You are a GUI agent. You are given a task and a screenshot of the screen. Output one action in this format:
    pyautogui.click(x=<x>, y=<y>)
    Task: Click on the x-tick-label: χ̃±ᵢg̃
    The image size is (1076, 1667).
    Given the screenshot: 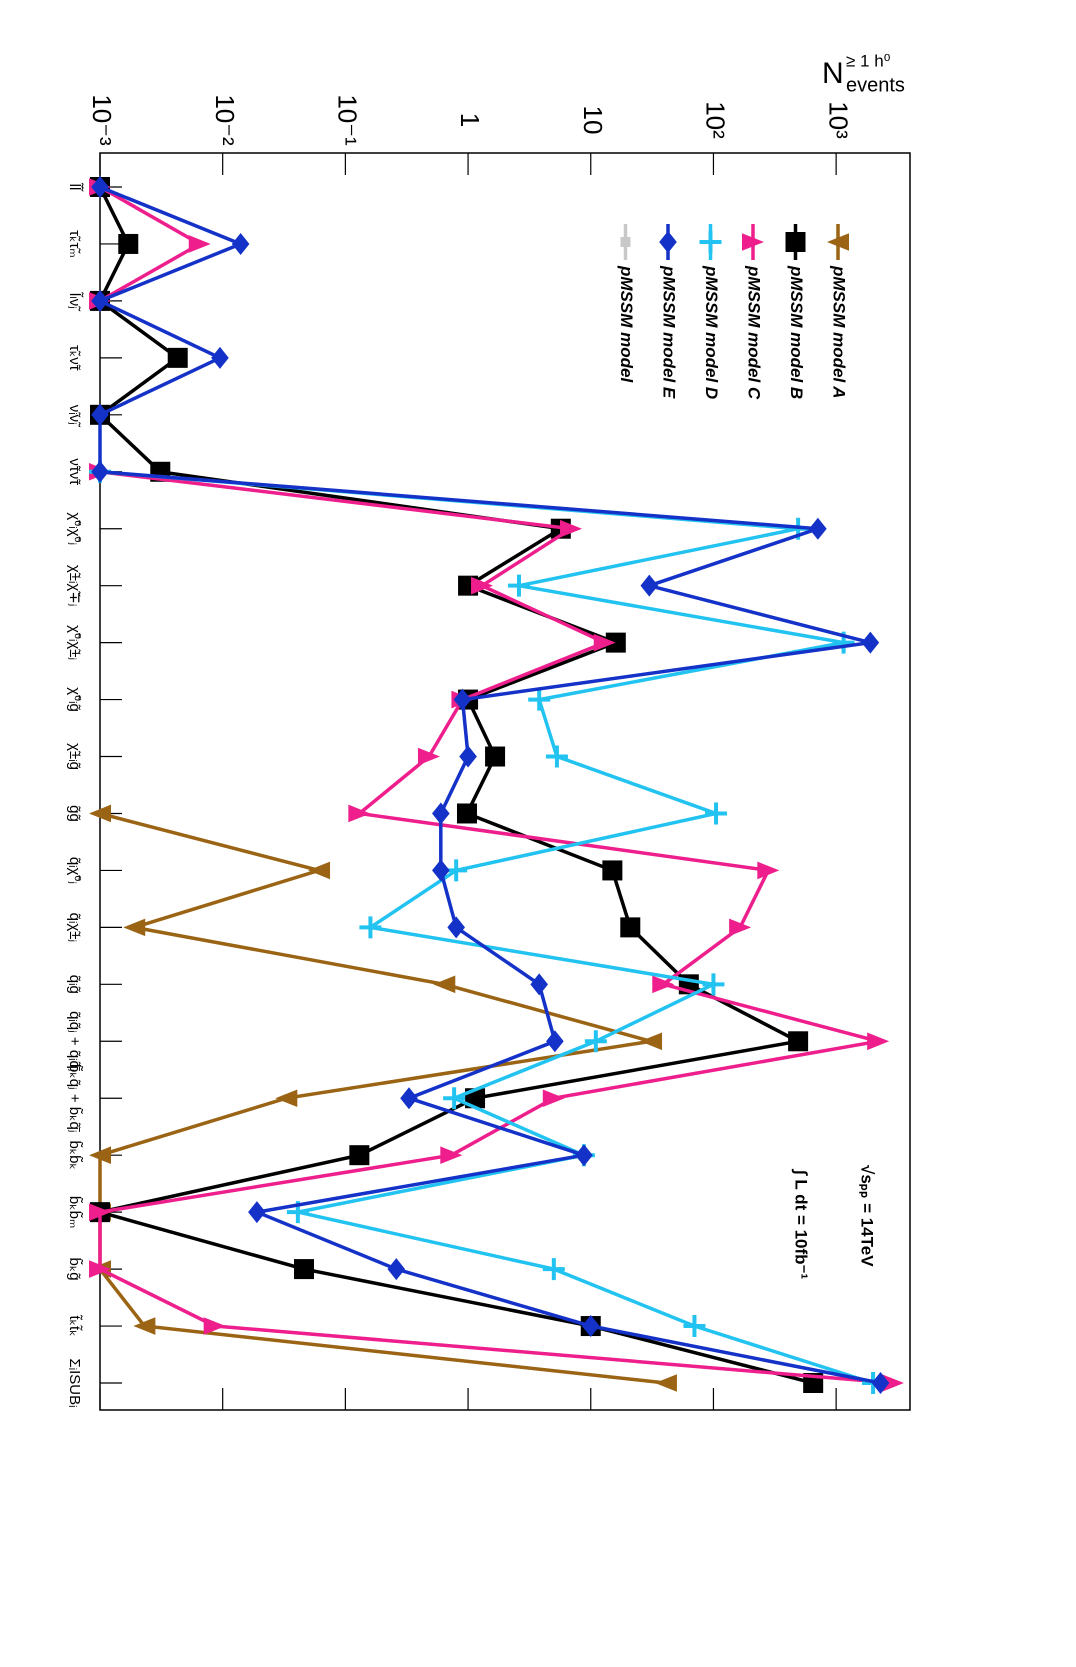 What is the action you would take?
    pyautogui.click(x=74, y=756)
    